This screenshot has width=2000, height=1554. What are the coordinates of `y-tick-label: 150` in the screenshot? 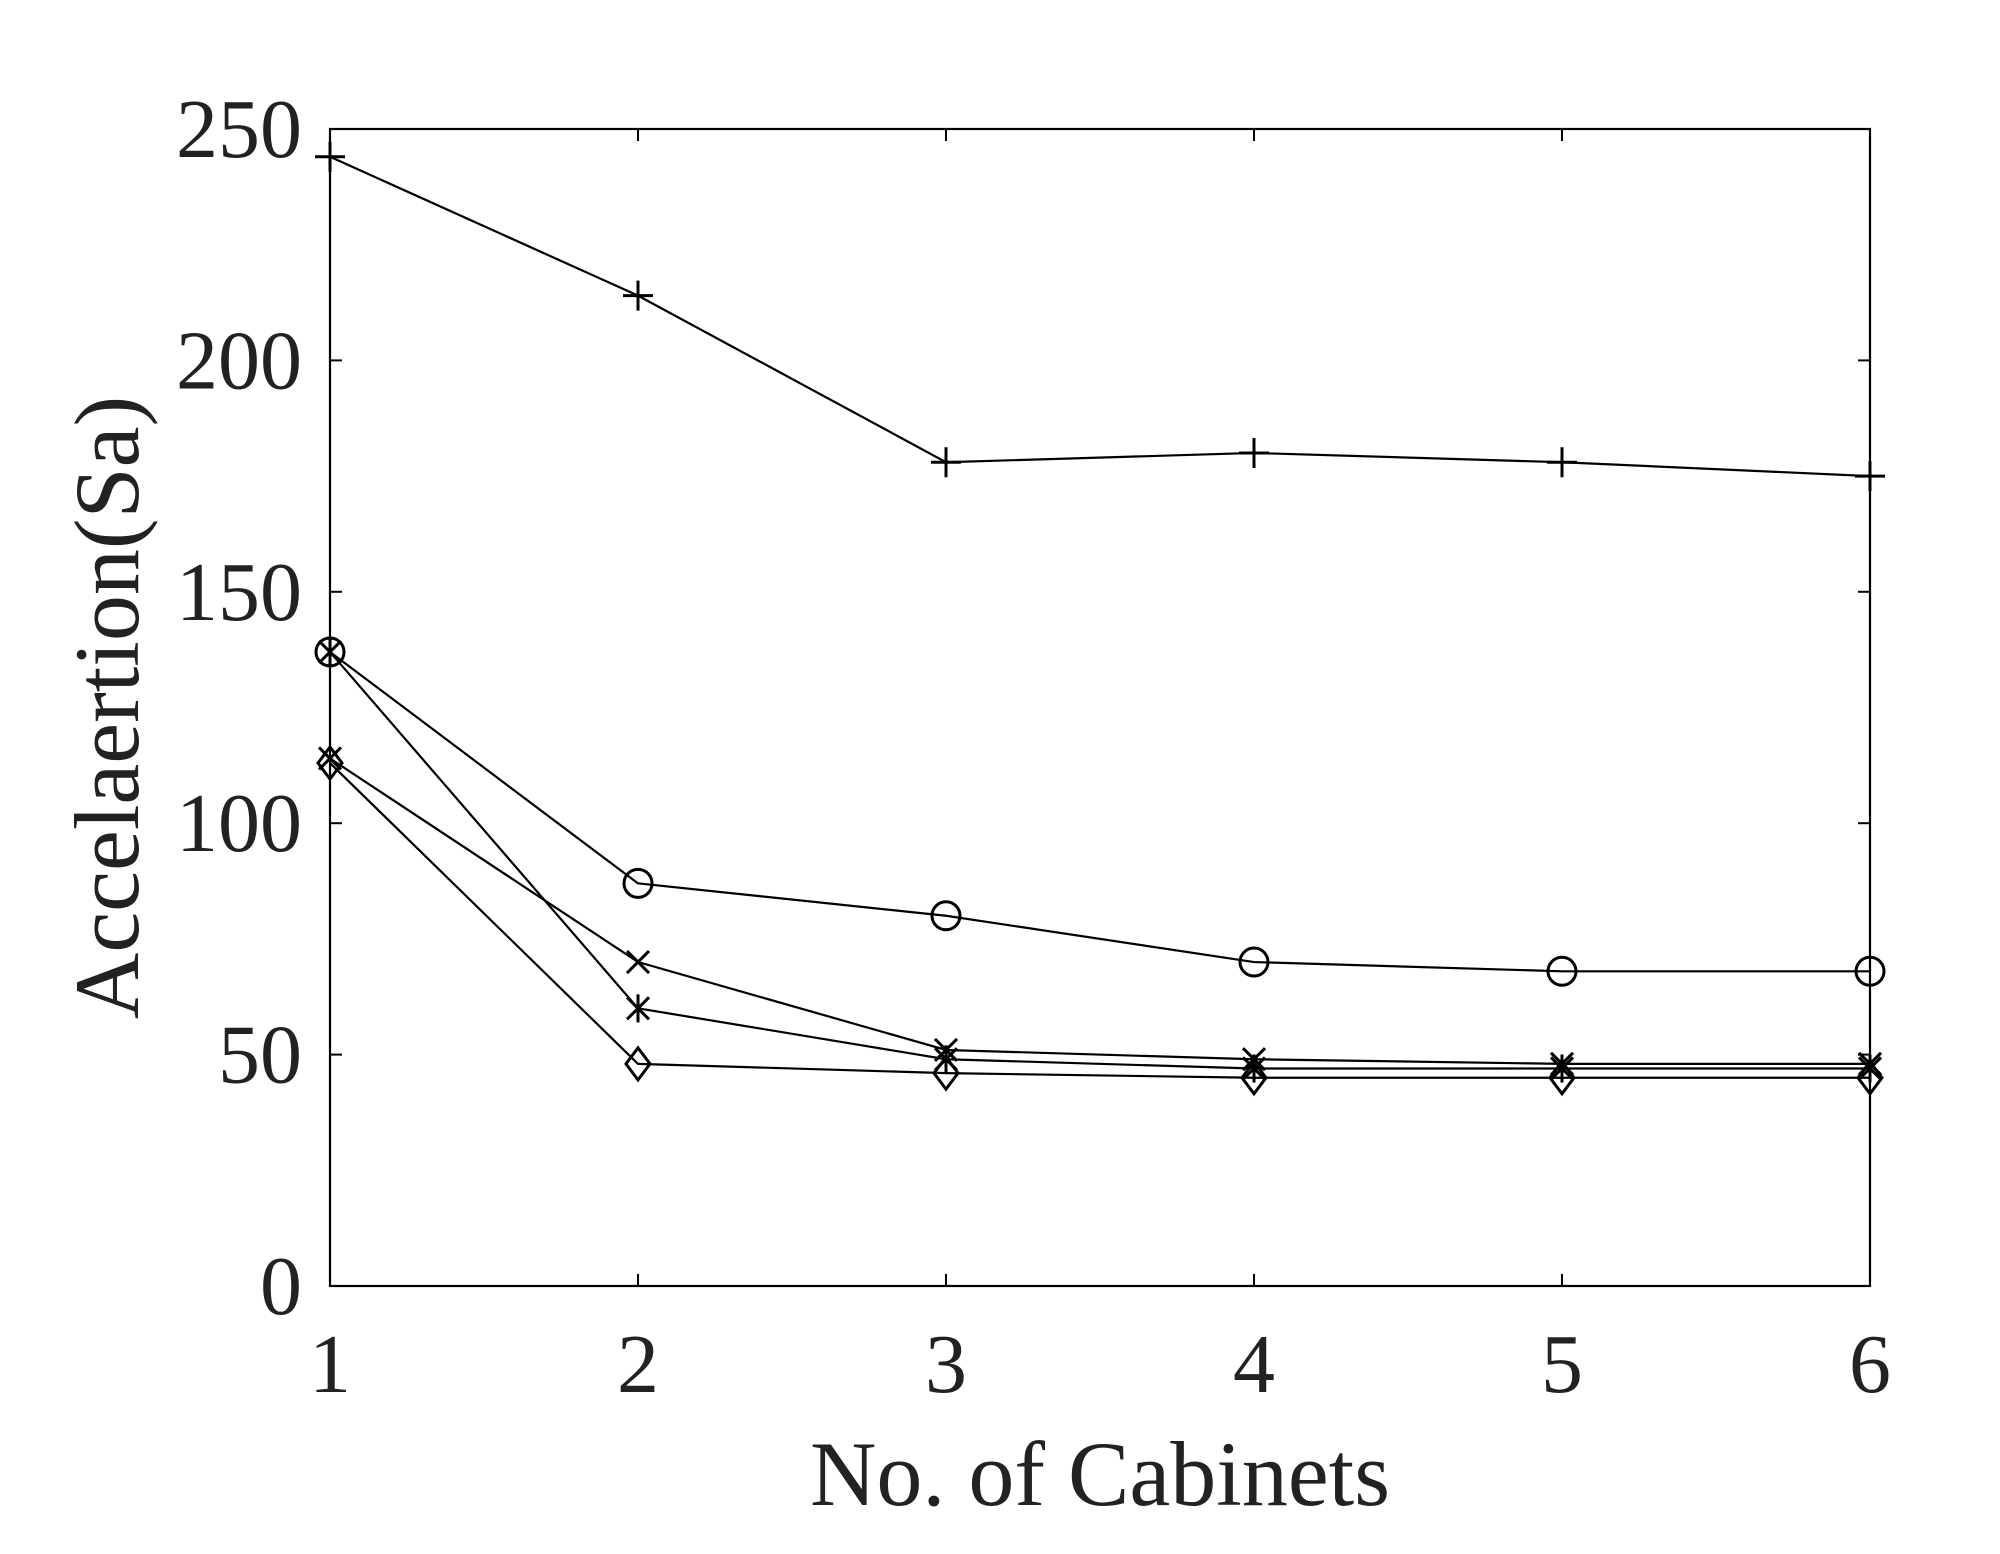 It's located at (239, 592).